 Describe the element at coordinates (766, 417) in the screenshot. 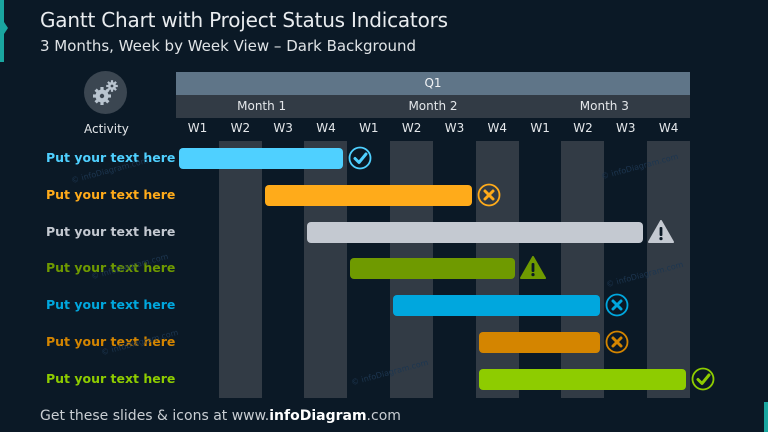

I see `accent-marker-right` at that location.